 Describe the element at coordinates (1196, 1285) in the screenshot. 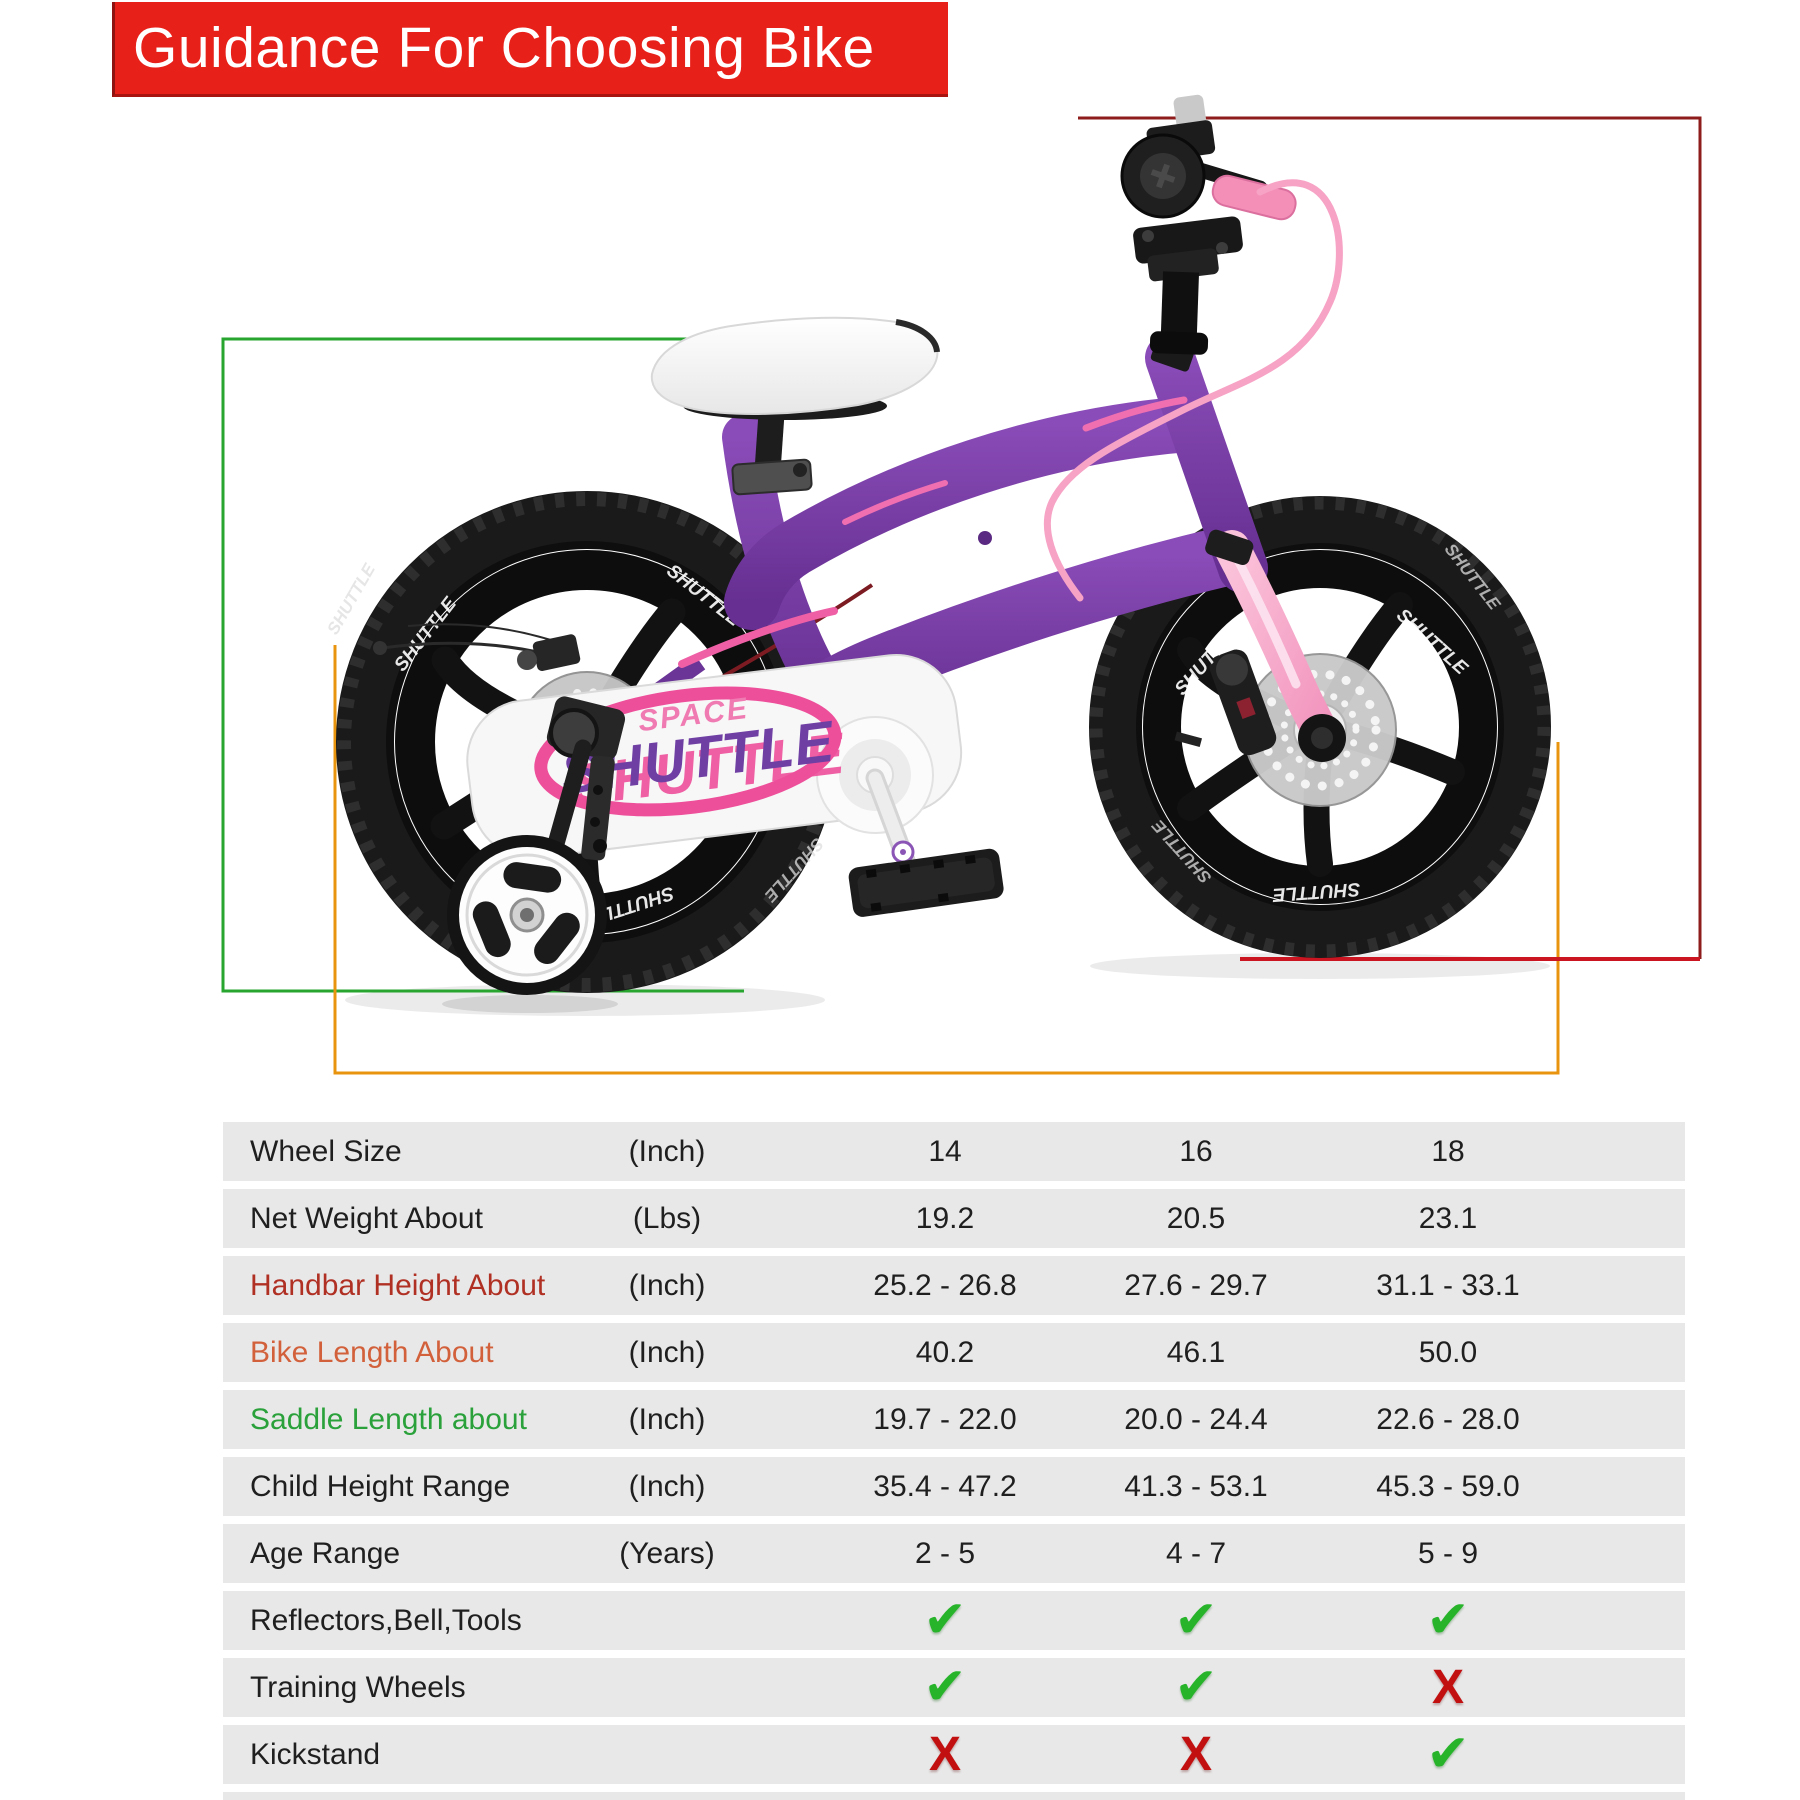

I see `row-value: 27.6 - 29.7` at that location.